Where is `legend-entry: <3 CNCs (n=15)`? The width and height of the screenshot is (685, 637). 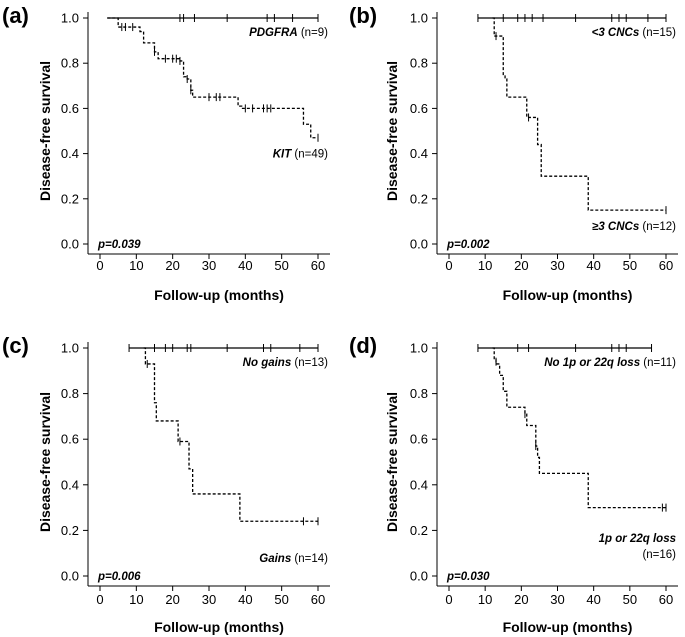 legend-entry: <3 CNCs (n=15) is located at coordinates (634, 33).